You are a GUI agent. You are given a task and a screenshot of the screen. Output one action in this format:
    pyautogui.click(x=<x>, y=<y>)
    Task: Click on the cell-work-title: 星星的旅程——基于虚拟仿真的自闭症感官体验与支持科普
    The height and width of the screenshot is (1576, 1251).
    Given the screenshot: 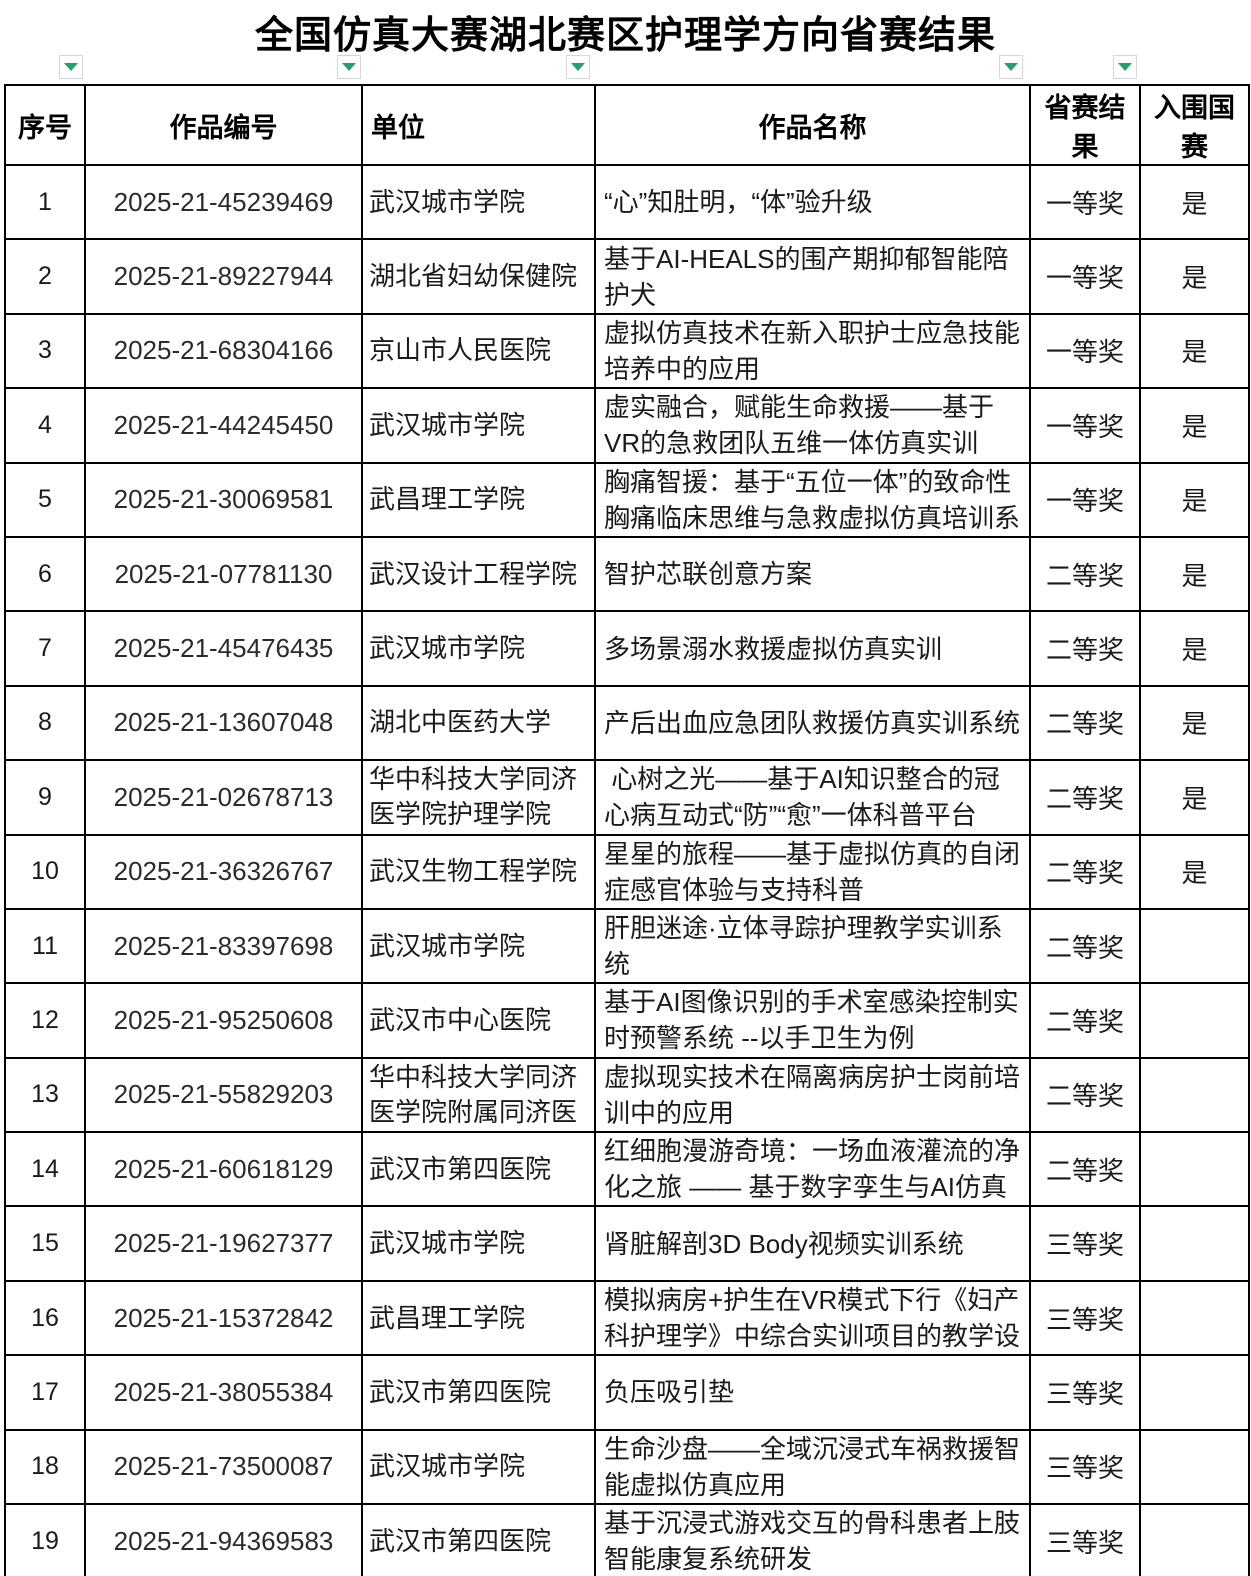 What is the action you would take?
    pyautogui.click(x=812, y=871)
    